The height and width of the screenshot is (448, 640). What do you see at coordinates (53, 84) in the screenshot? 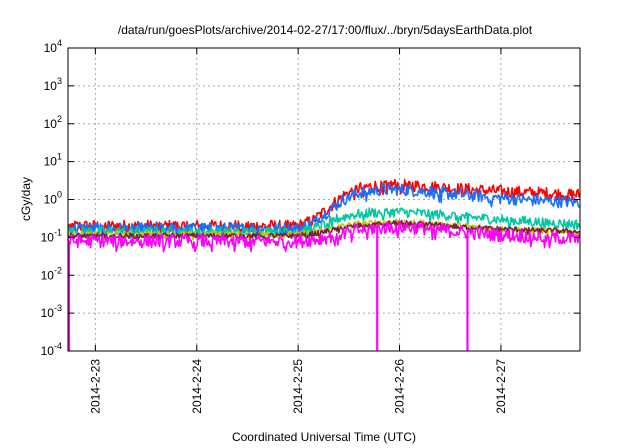
I see `y-tick-label: 10³` at bounding box center [53, 84].